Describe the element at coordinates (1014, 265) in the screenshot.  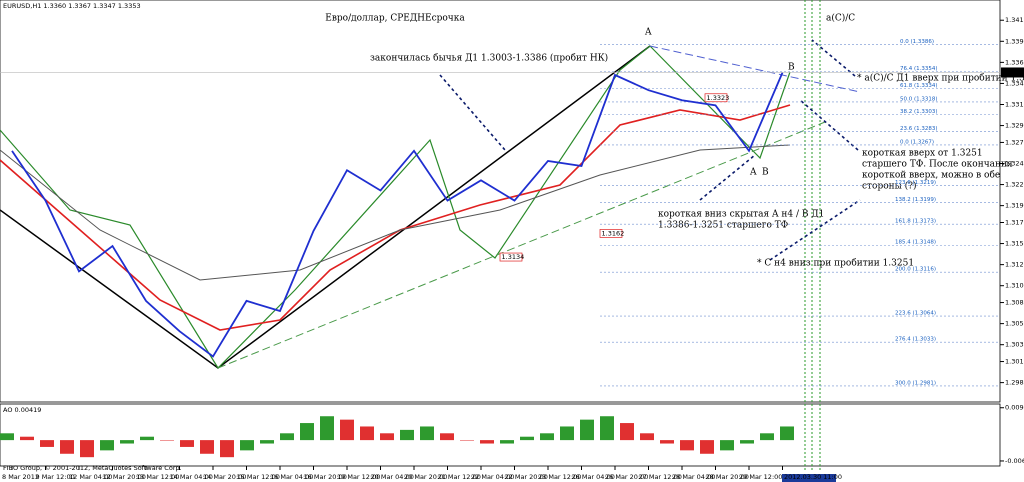
I see `y-tick-label: 1.3125` at that location.